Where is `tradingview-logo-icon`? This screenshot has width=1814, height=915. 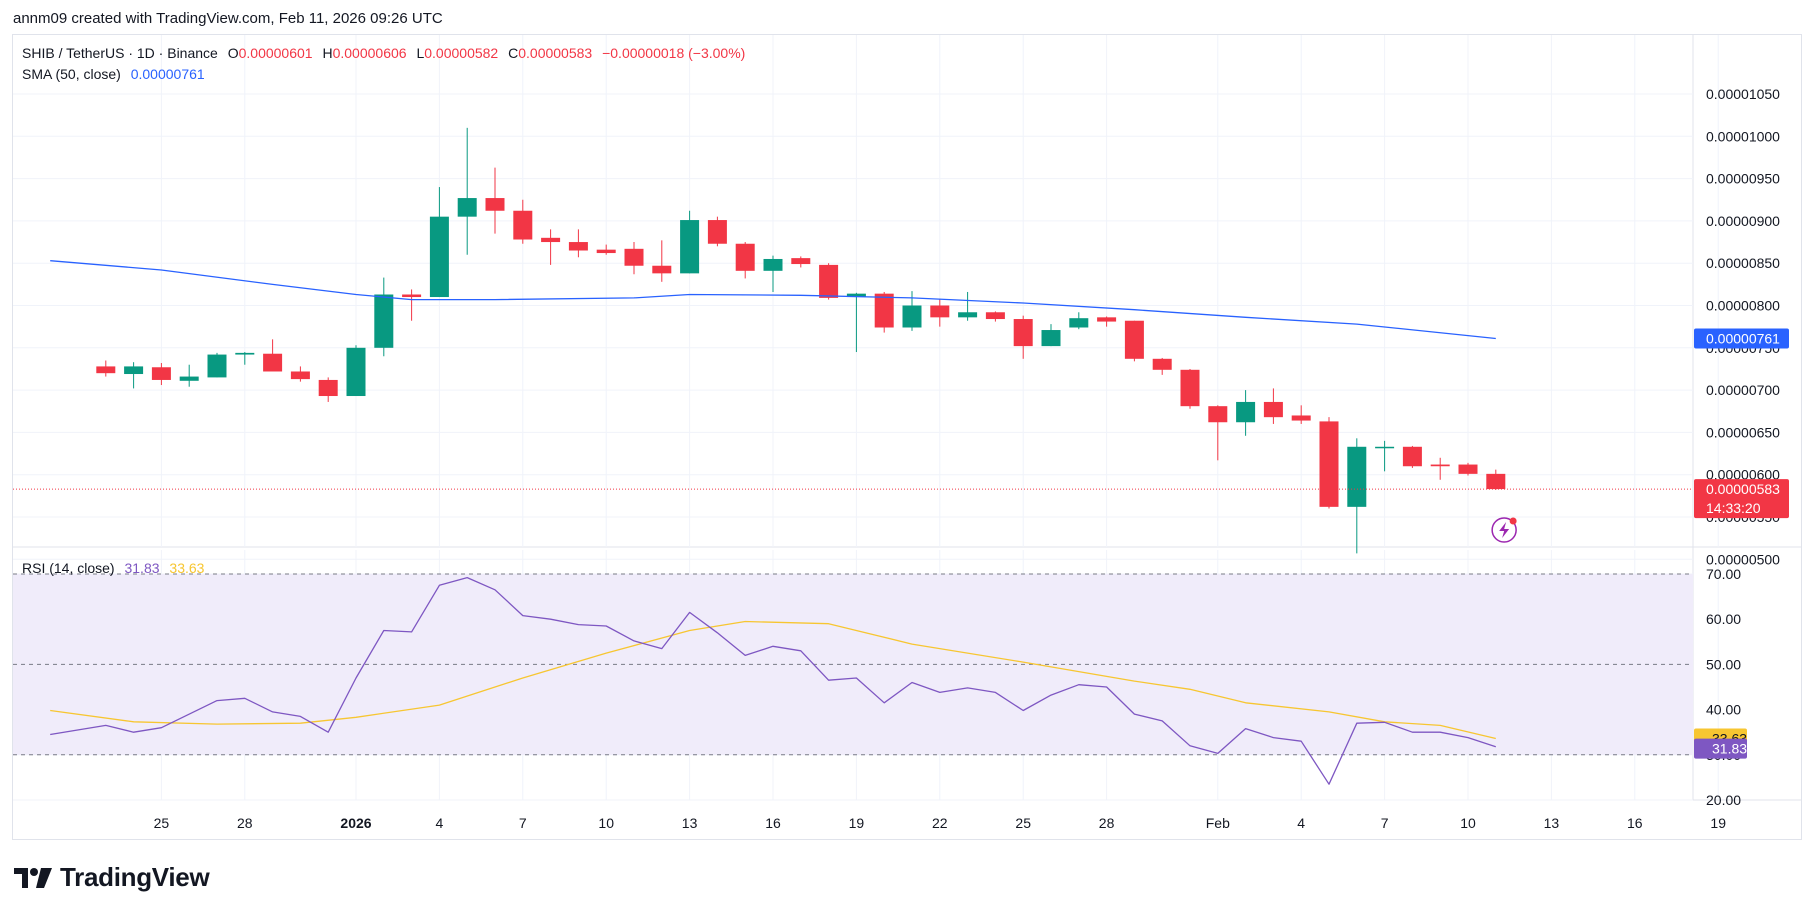 tradingview-logo-icon is located at coordinates (33, 877).